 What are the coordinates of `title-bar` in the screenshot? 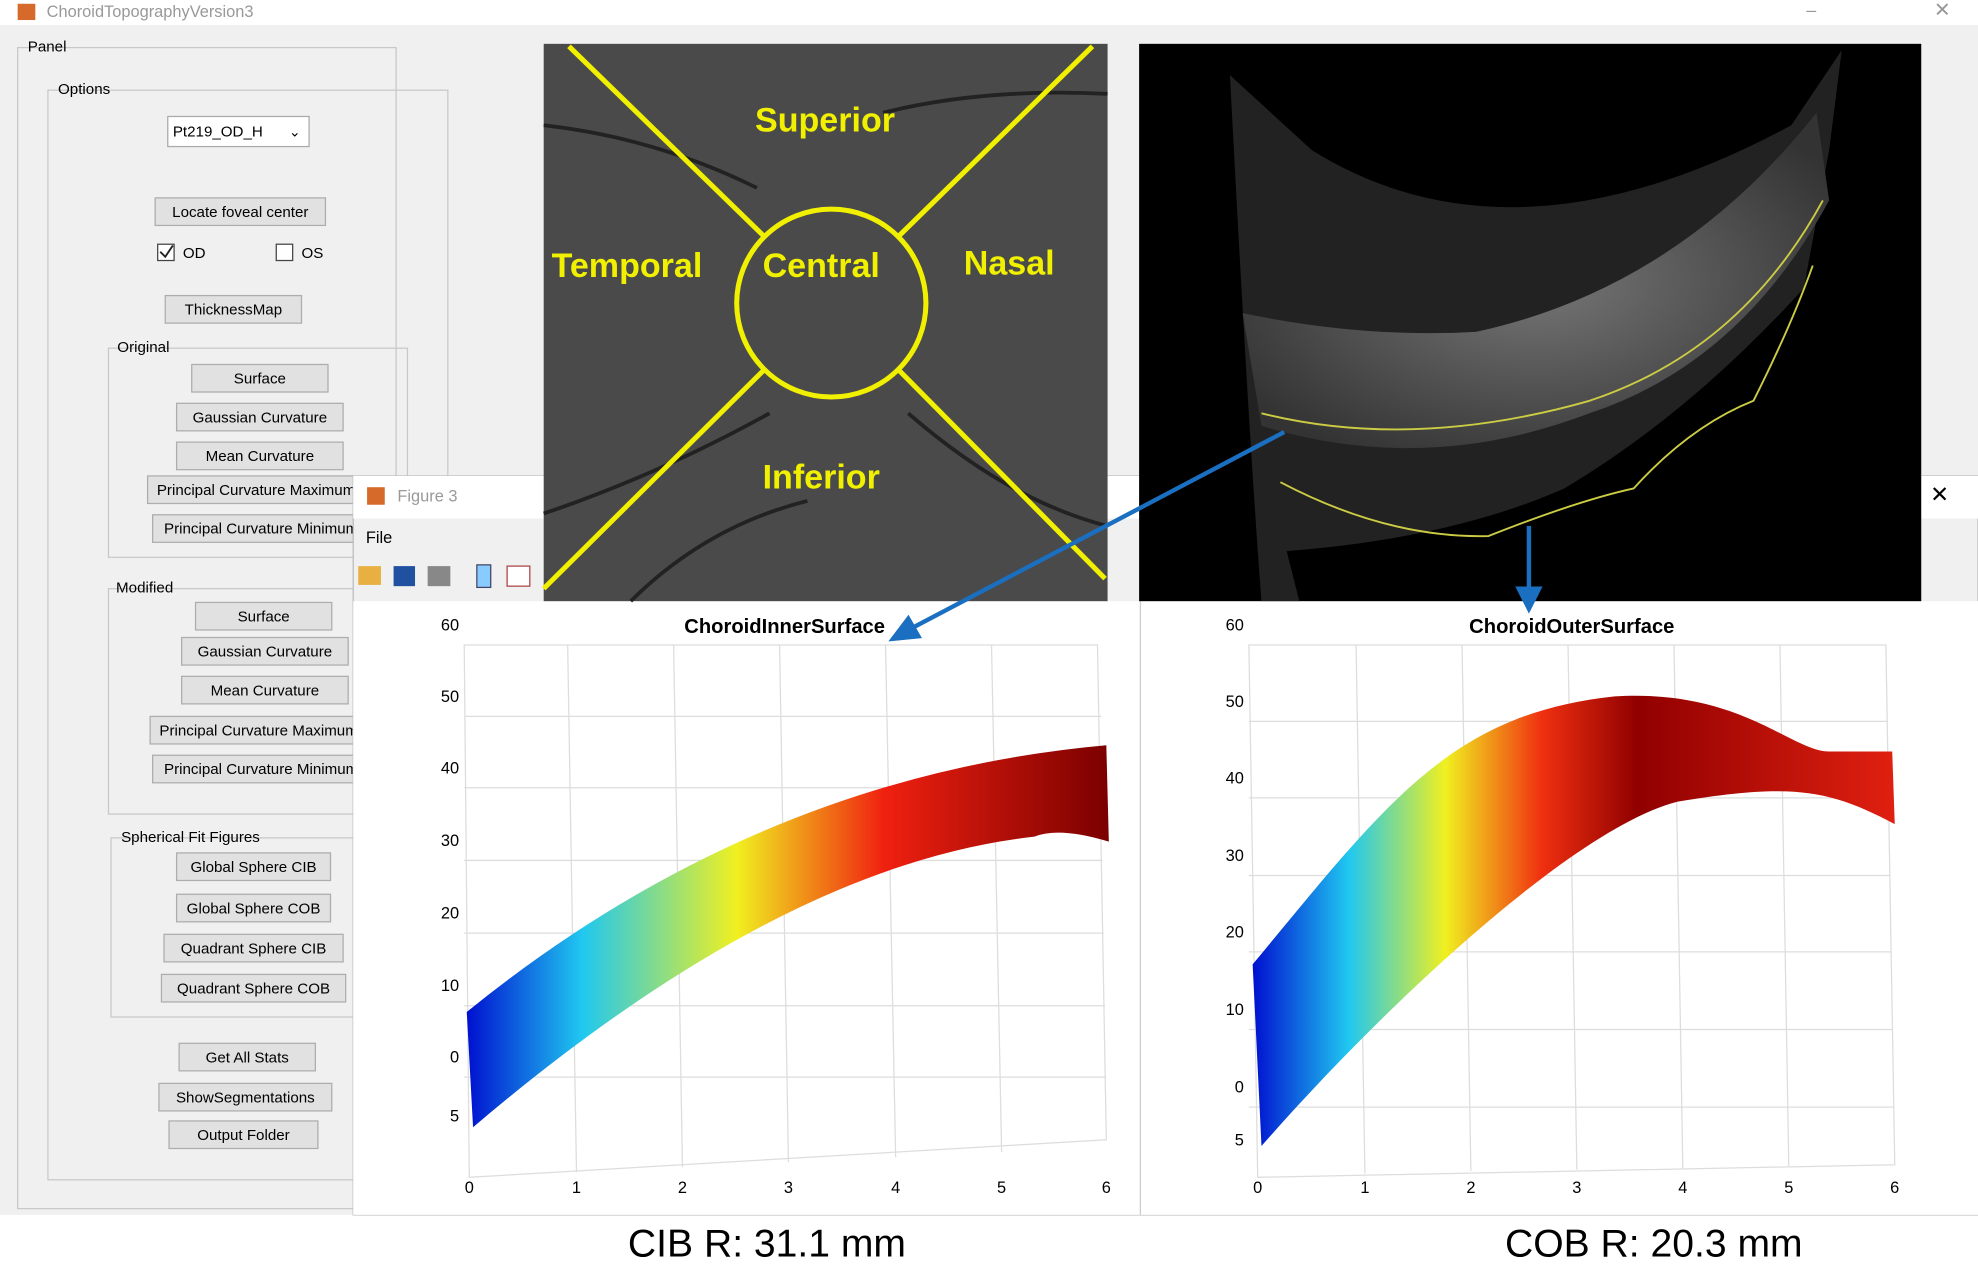 It's located at (989, 13).